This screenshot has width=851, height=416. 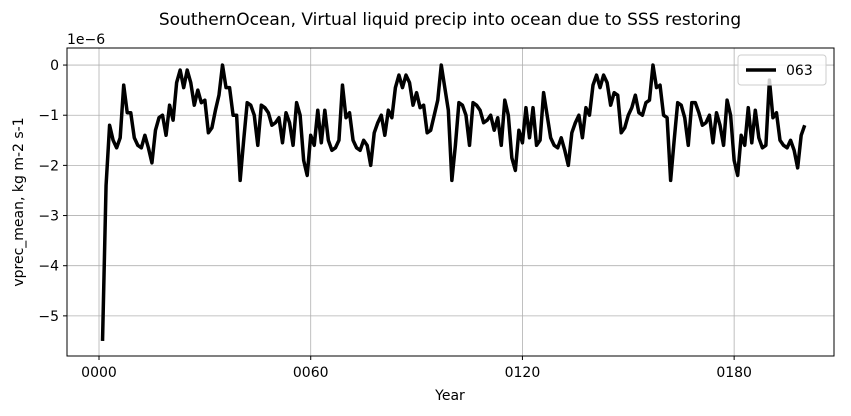 What do you see at coordinates (734, 373) in the screenshot?
I see `x-tick-label: 0180` at bounding box center [734, 373].